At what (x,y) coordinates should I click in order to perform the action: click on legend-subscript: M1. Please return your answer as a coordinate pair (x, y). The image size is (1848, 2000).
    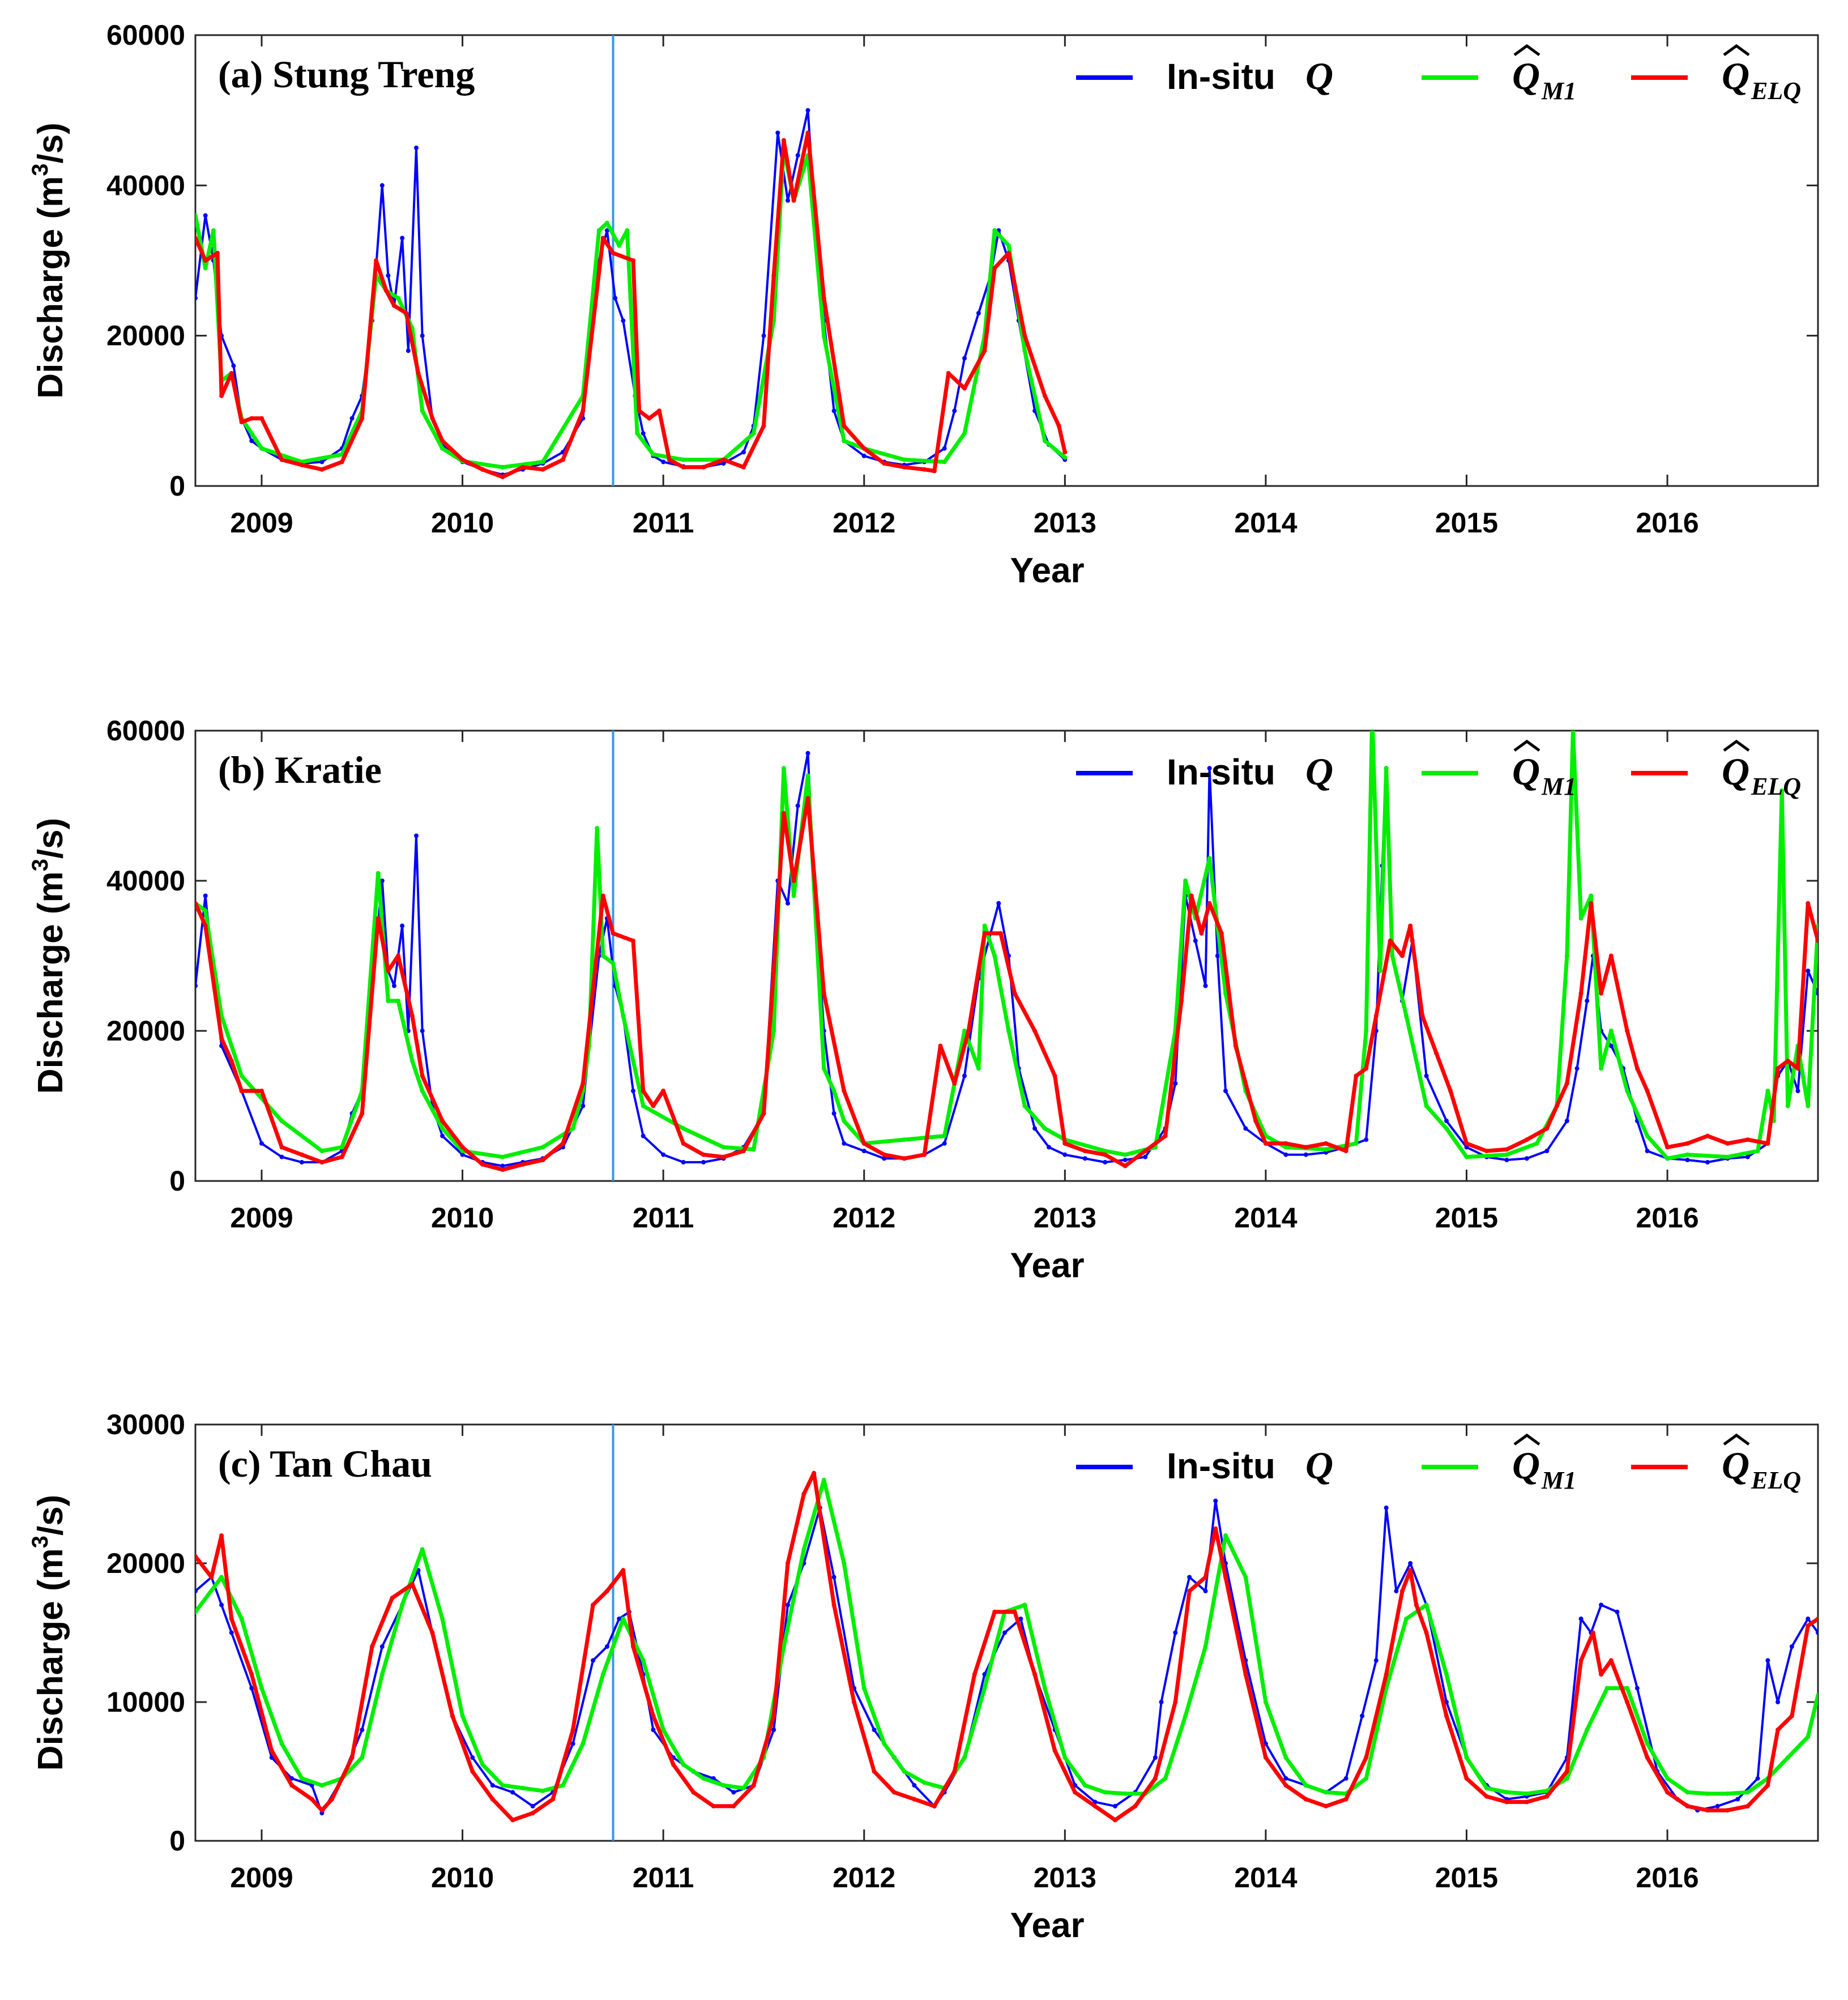
    Looking at the image, I should click on (1558, 91).